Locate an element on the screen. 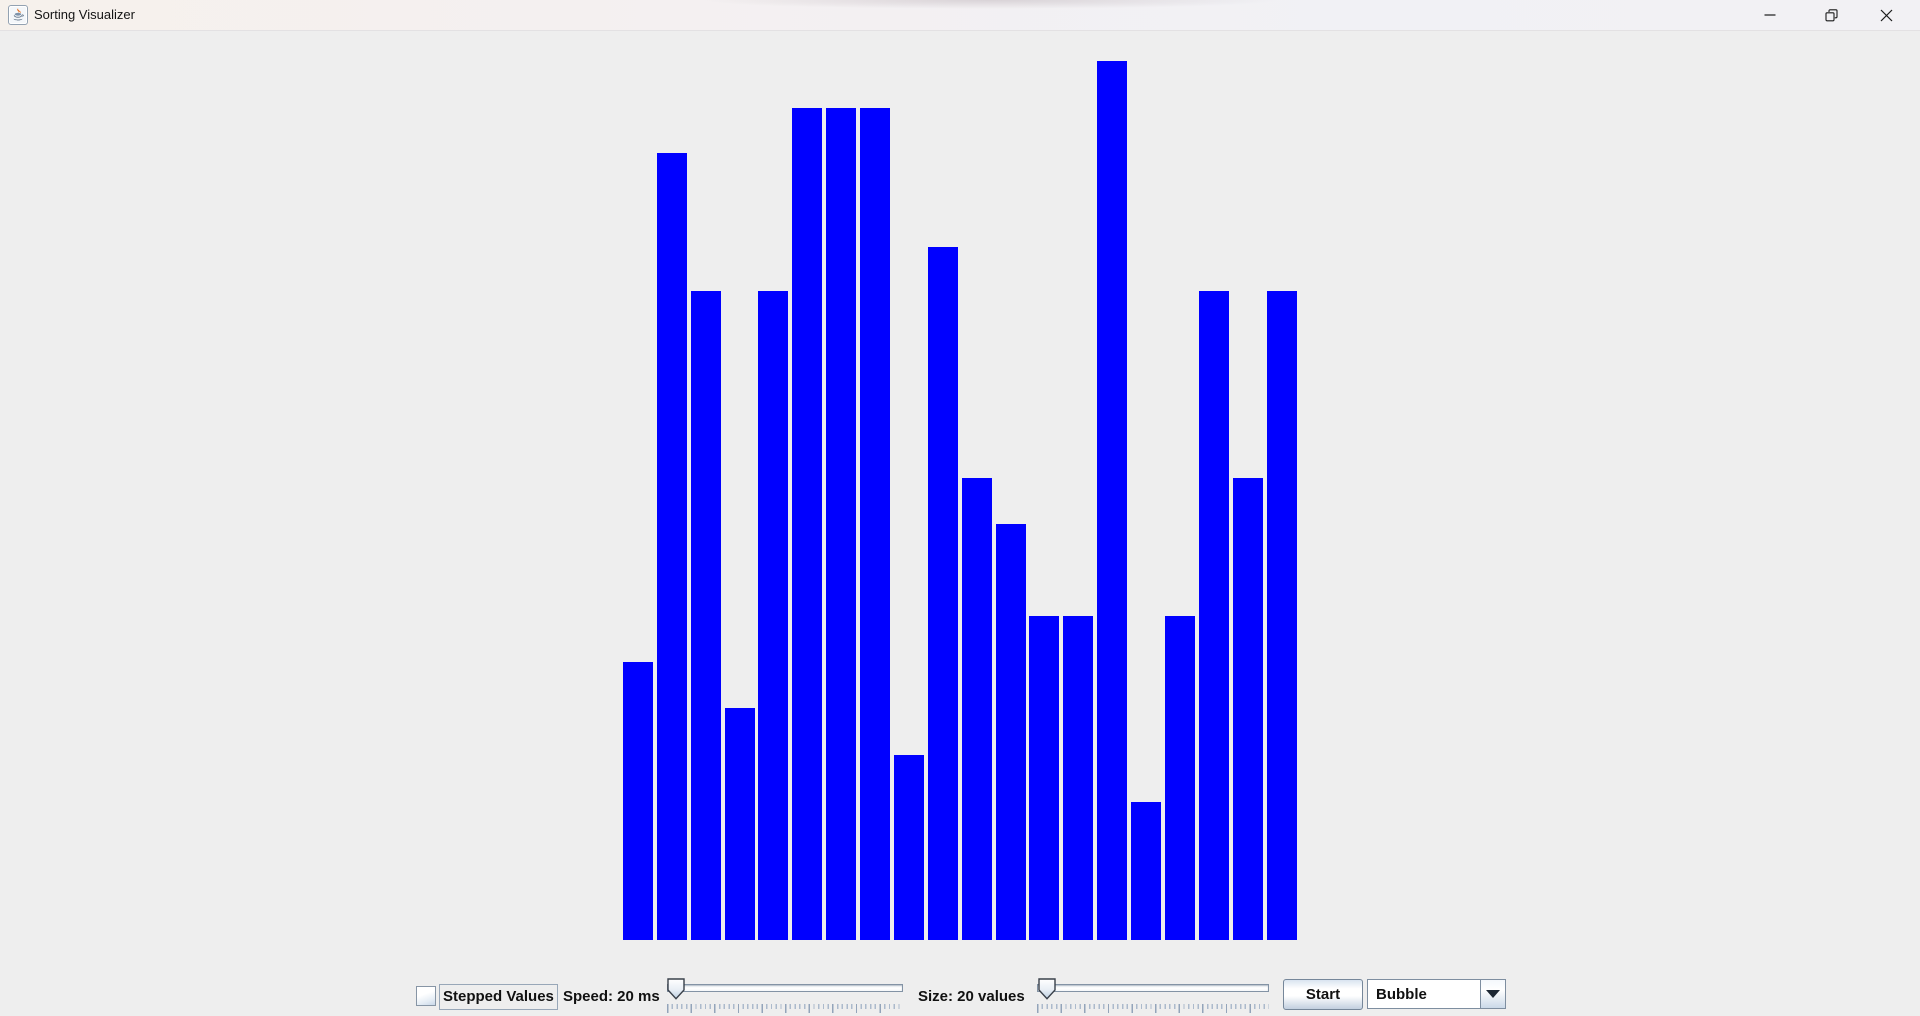 The width and height of the screenshot is (1920, 1016). speed-slider-thumb is located at coordinates (676, 989).